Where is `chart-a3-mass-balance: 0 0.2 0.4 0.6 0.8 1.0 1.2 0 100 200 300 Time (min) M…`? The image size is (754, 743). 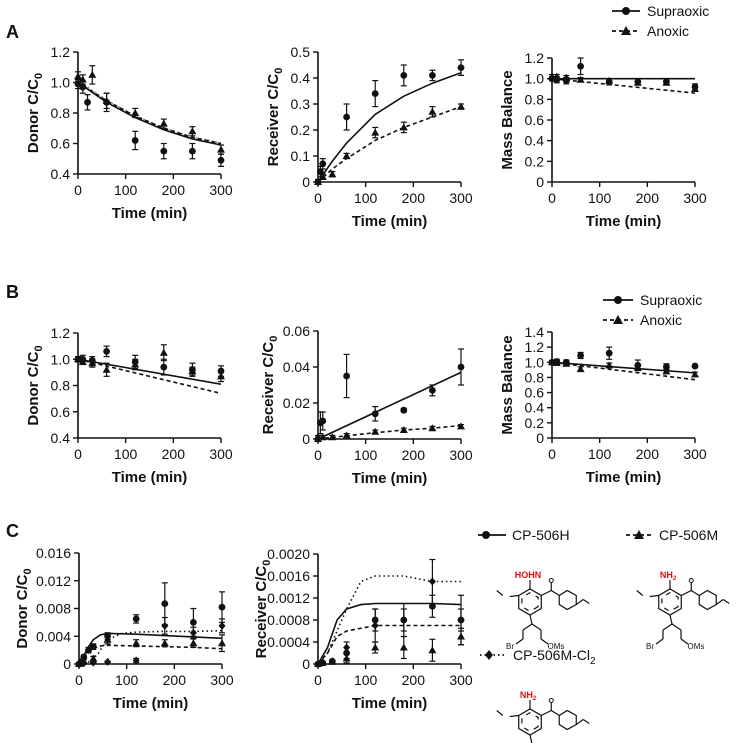 chart-a3-mass-balance: 0 0.2 0.4 0.6 0.8 1.0 1.2 0 100 200 300 Time (min) M… is located at coordinates (603, 140).